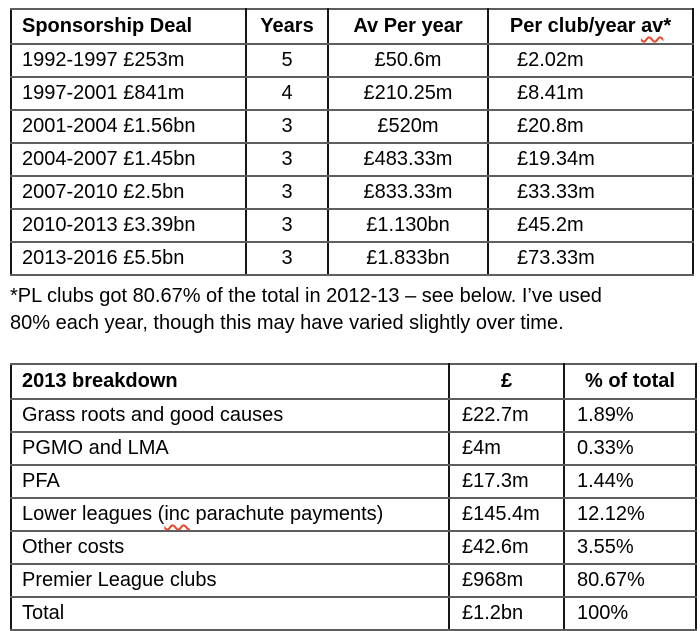  Describe the element at coordinates (230, 481) in the screenshot. I see `table-cell: PFA` at that location.